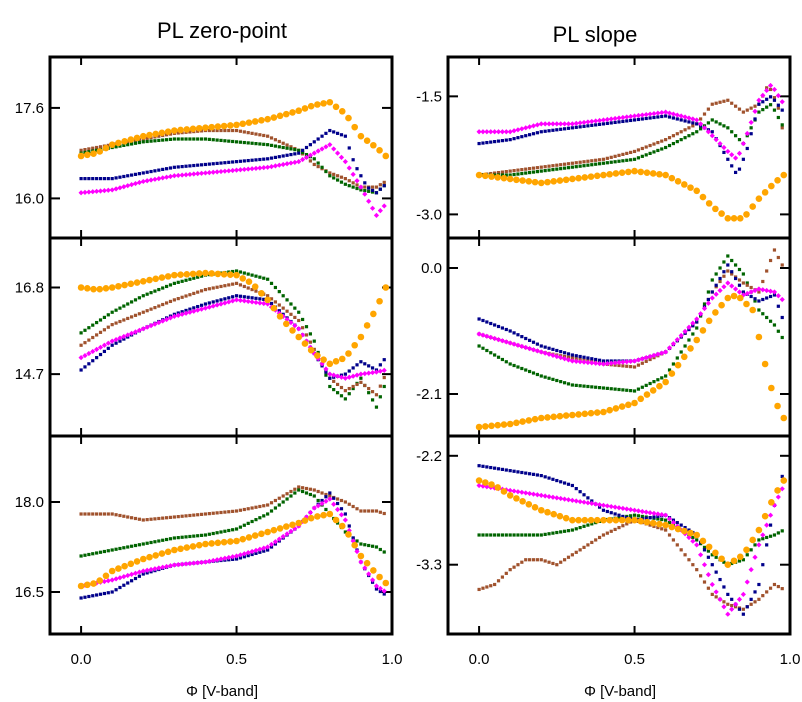 The image size is (802, 702). Describe the element at coordinates (222, 691) in the screenshot. I see `x-axis-label-left: Φ [V-band]` at that location.